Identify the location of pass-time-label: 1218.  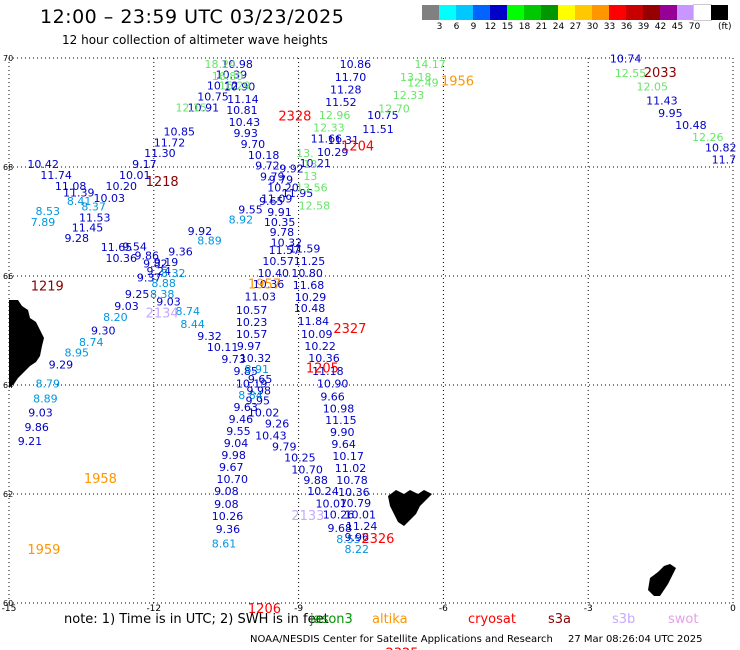
(162, 182).